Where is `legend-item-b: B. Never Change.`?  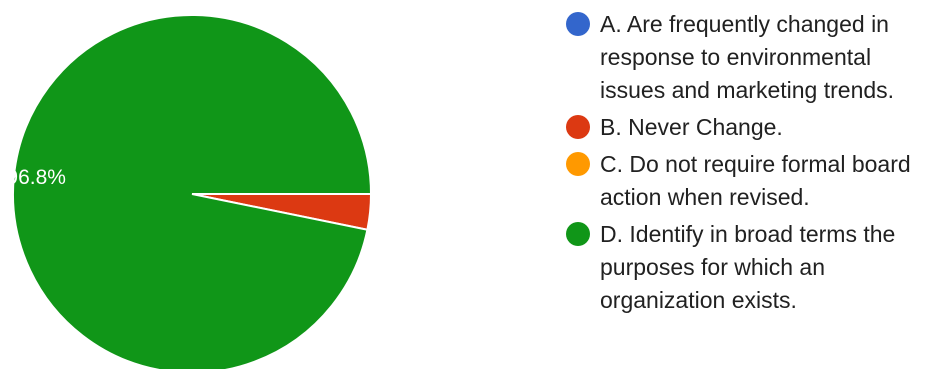 legend-item-b: B. Never Change. is located at coordinates (746, 127).